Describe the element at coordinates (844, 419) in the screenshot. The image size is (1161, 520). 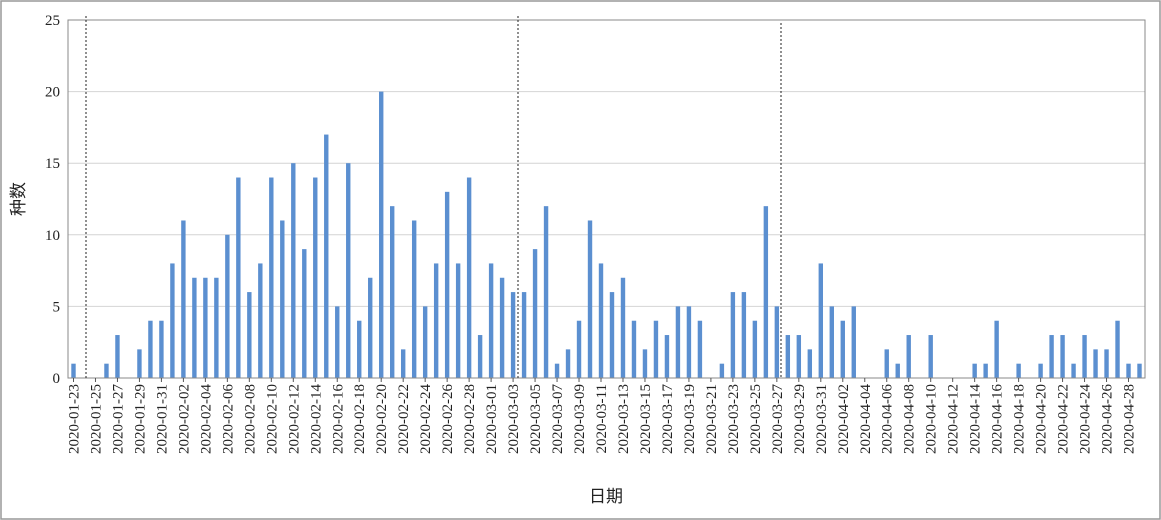
I see `x-tick-label: 2020-04-02` at that location.